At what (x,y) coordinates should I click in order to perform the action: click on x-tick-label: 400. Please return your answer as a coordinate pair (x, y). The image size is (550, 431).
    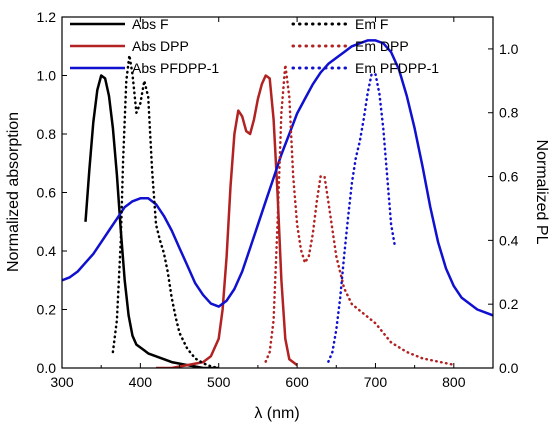
    Looking at the image, I should click on (141, 382).